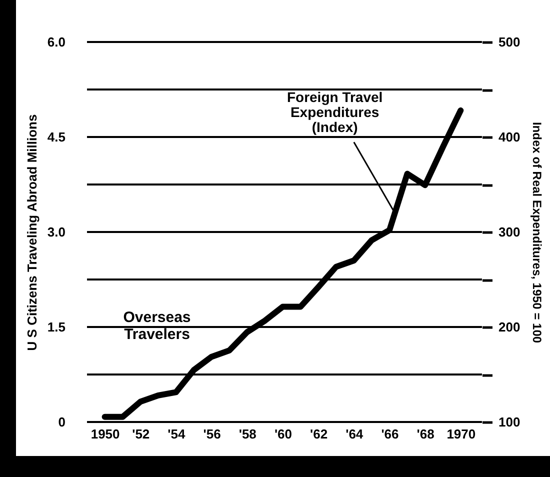 The width and height of the screenshot is (550, 477). What do you see at coordinates (56, 327) in the screenshot?
I see `y-tick-label: 1.5` at bounding box center [56, 327].